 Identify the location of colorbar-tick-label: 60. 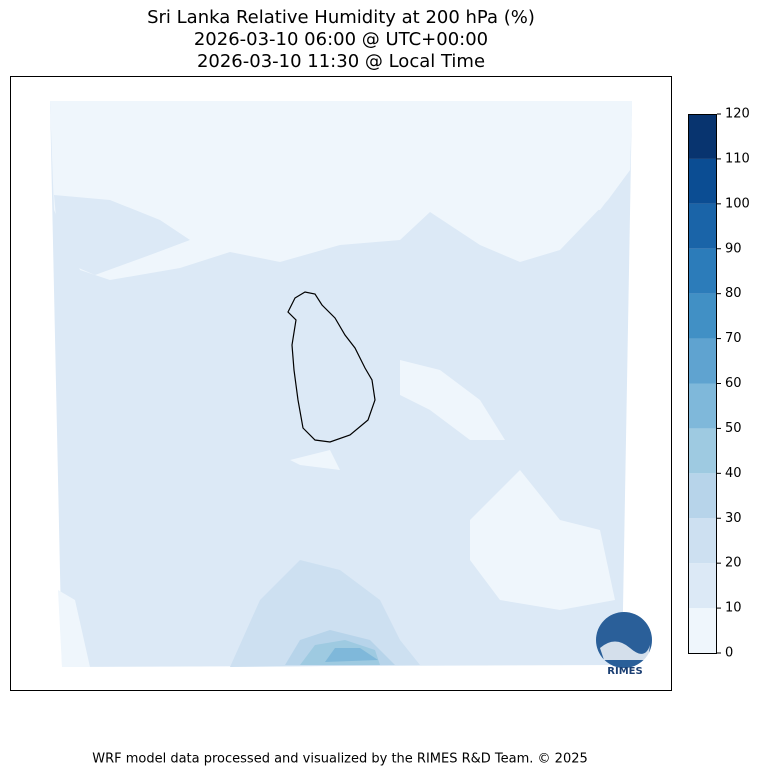
(733, 383).